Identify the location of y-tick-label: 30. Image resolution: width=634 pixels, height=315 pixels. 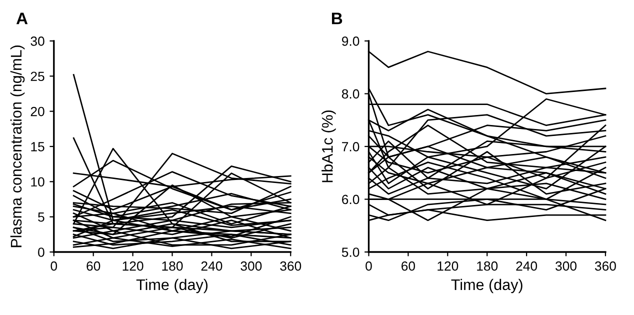
(37, 41).